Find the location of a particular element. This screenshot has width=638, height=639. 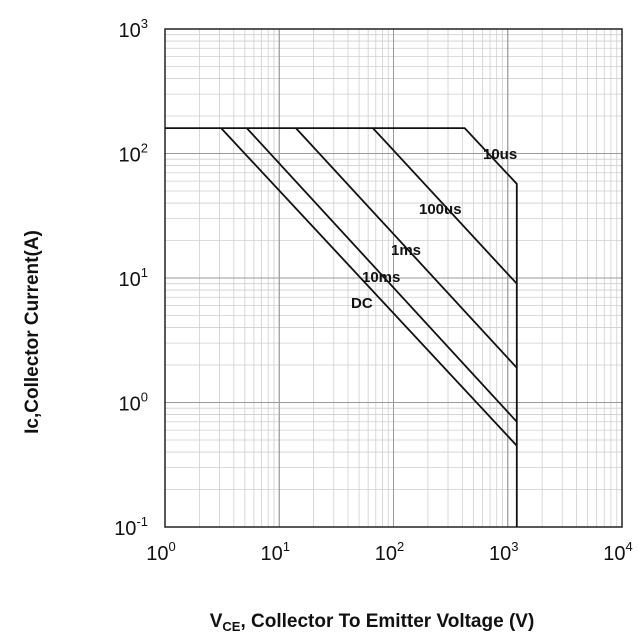

y-tick-label: 10¹ is located at coordinates (133, 278).